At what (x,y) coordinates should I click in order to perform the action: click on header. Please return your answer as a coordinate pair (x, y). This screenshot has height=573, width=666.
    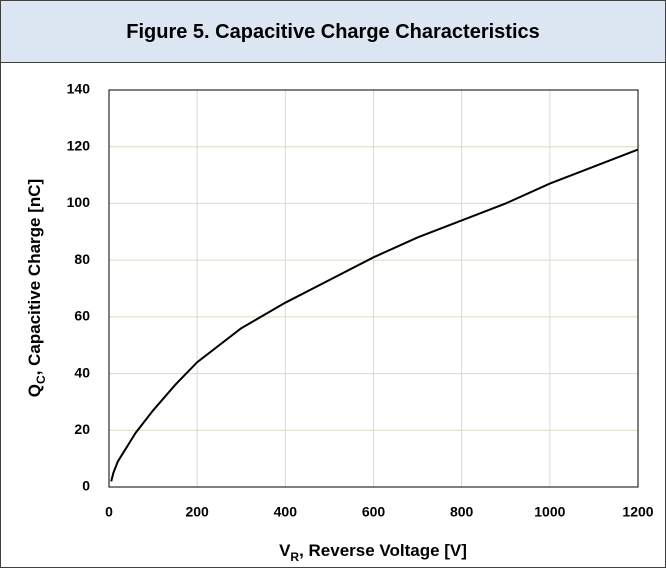
    Looking at the image, I should click on (333, 31).